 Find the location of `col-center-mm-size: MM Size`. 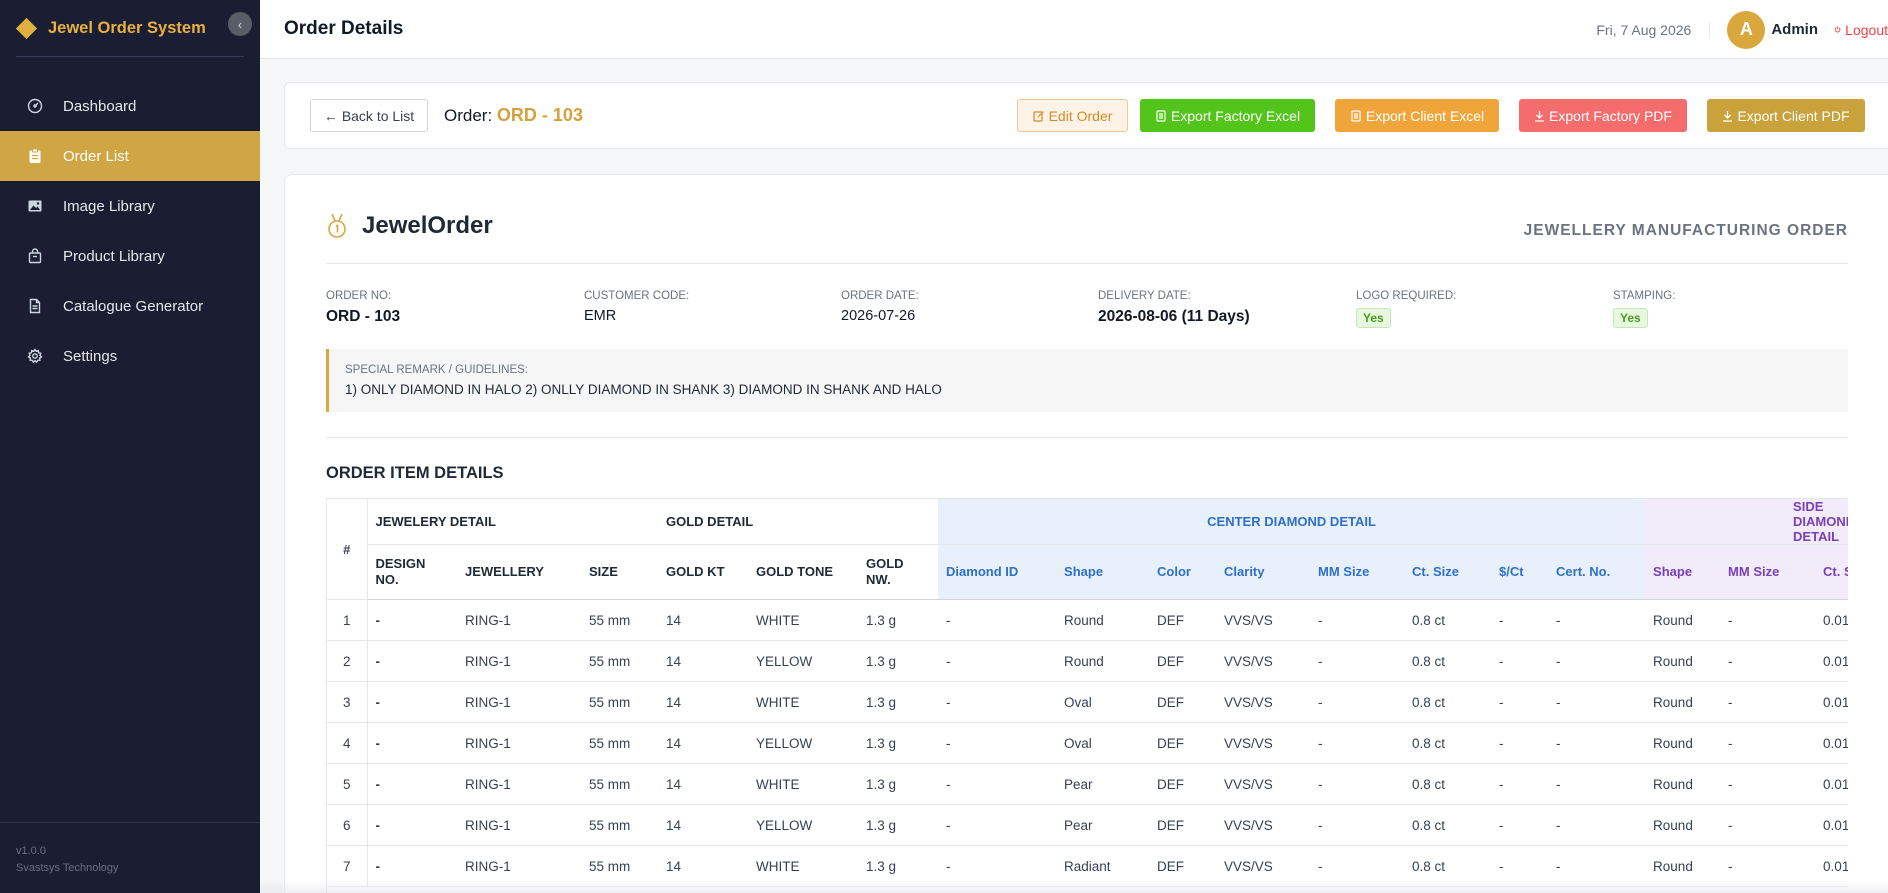

col-center-mm-size: MM Size is located at coordinates (1357, 572).